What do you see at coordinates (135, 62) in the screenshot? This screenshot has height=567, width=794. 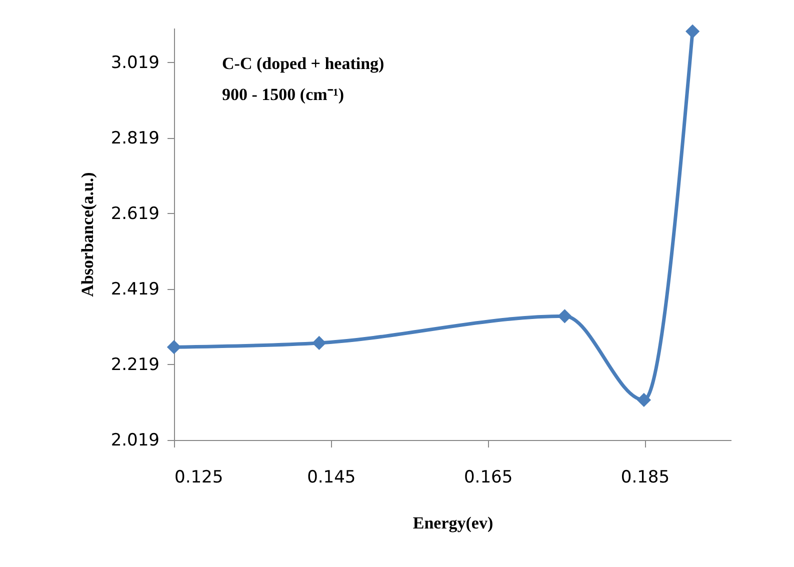 I see `y-tick-label: 3.019` at bounding box center [135, 62].